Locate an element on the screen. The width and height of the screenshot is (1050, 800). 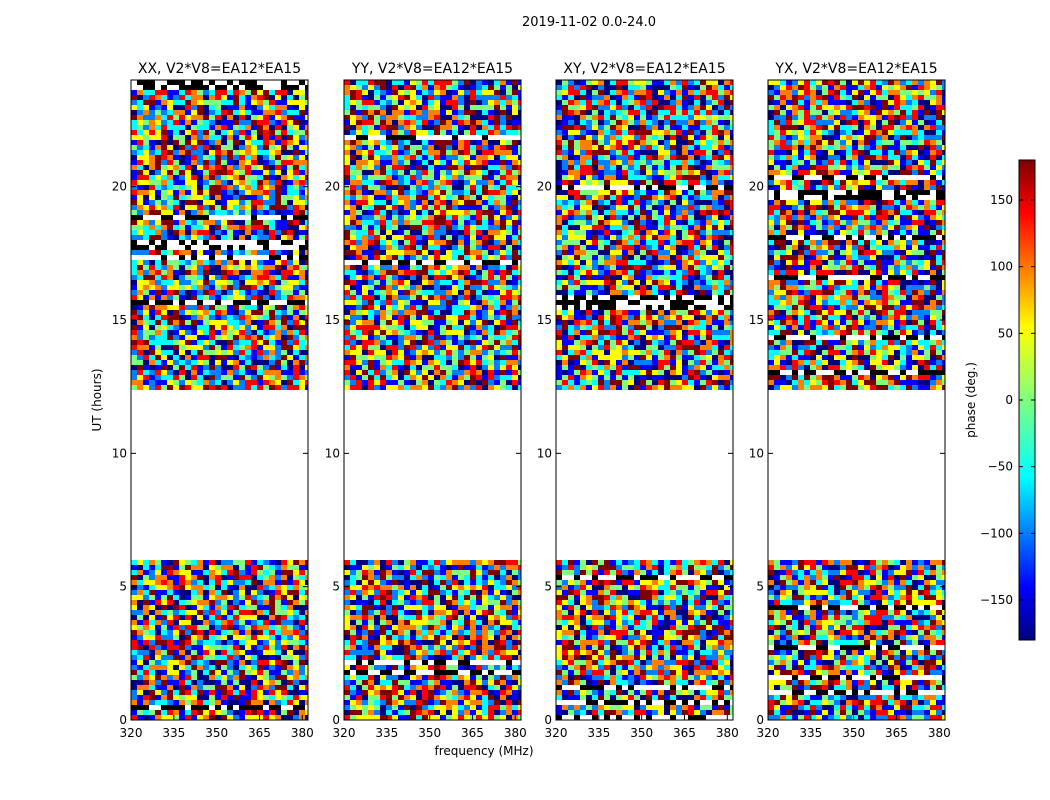
panel-title-xx: XX, V2*V8=EA12*EA15 is located at coordinates (219, 69).